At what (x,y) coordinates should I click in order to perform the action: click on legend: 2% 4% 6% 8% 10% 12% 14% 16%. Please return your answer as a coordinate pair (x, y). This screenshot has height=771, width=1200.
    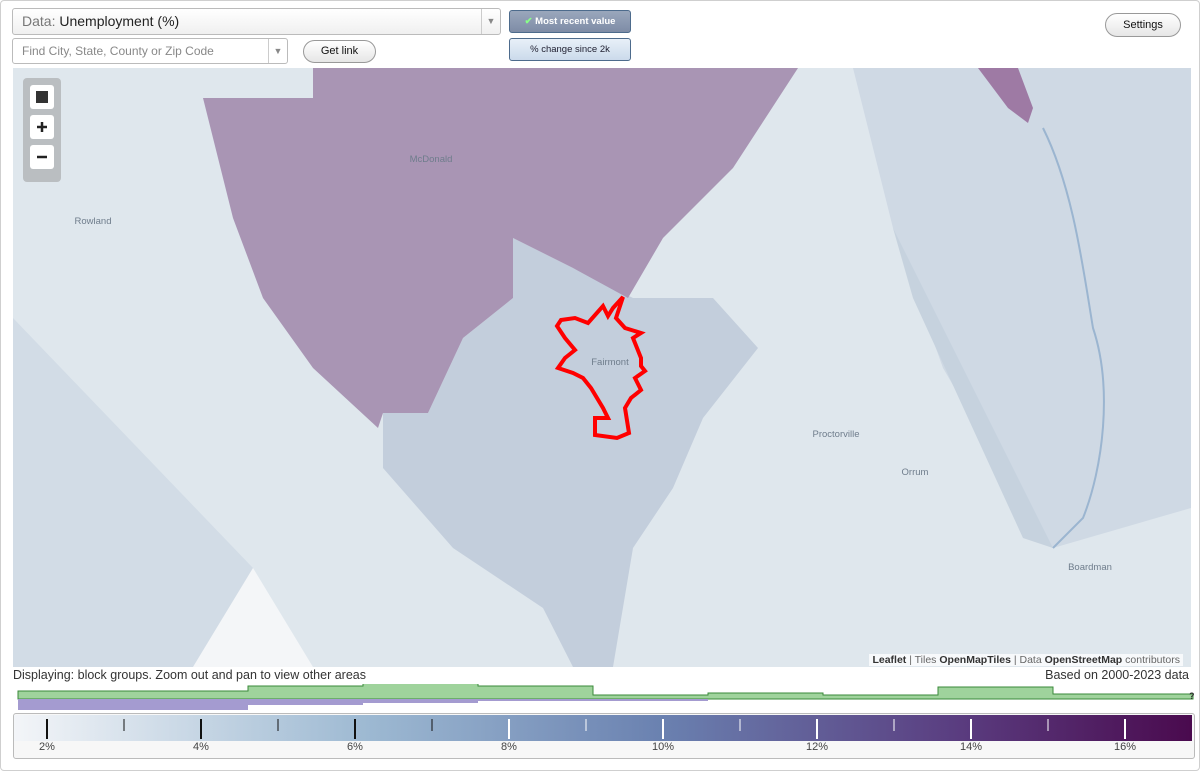
    Looking at the image, I should click on (604, 736).